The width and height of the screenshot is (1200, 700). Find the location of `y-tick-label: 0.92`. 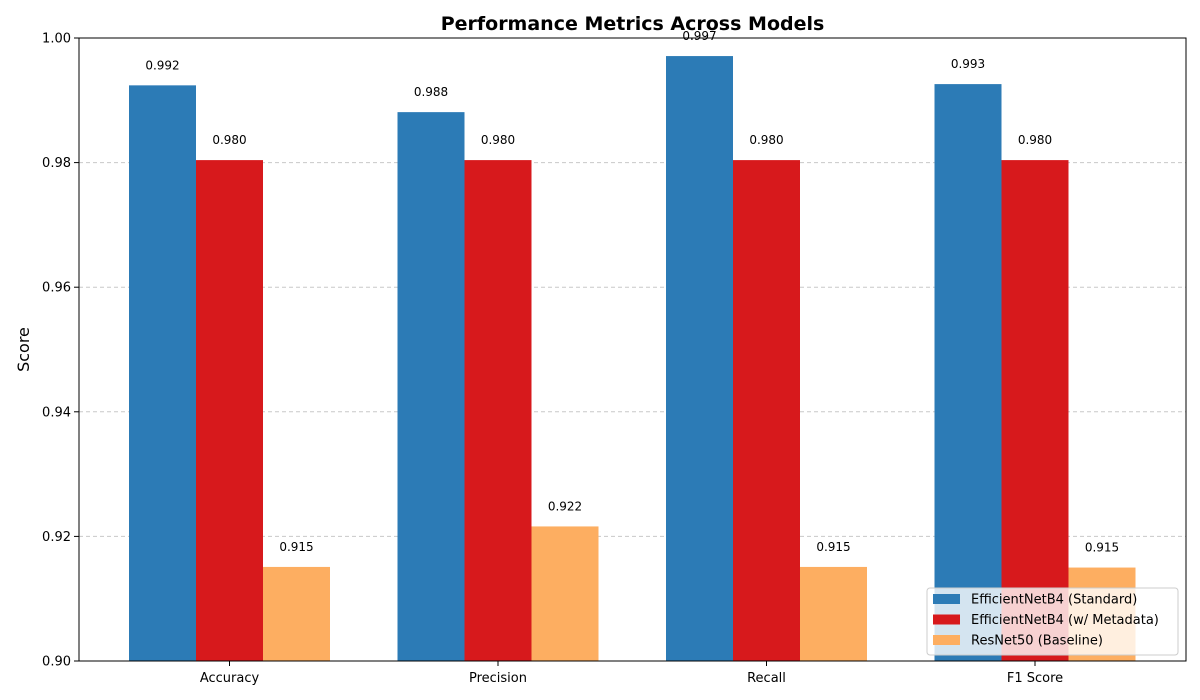

y-tick-label: 0.92 is located at coordinates (56, 537).